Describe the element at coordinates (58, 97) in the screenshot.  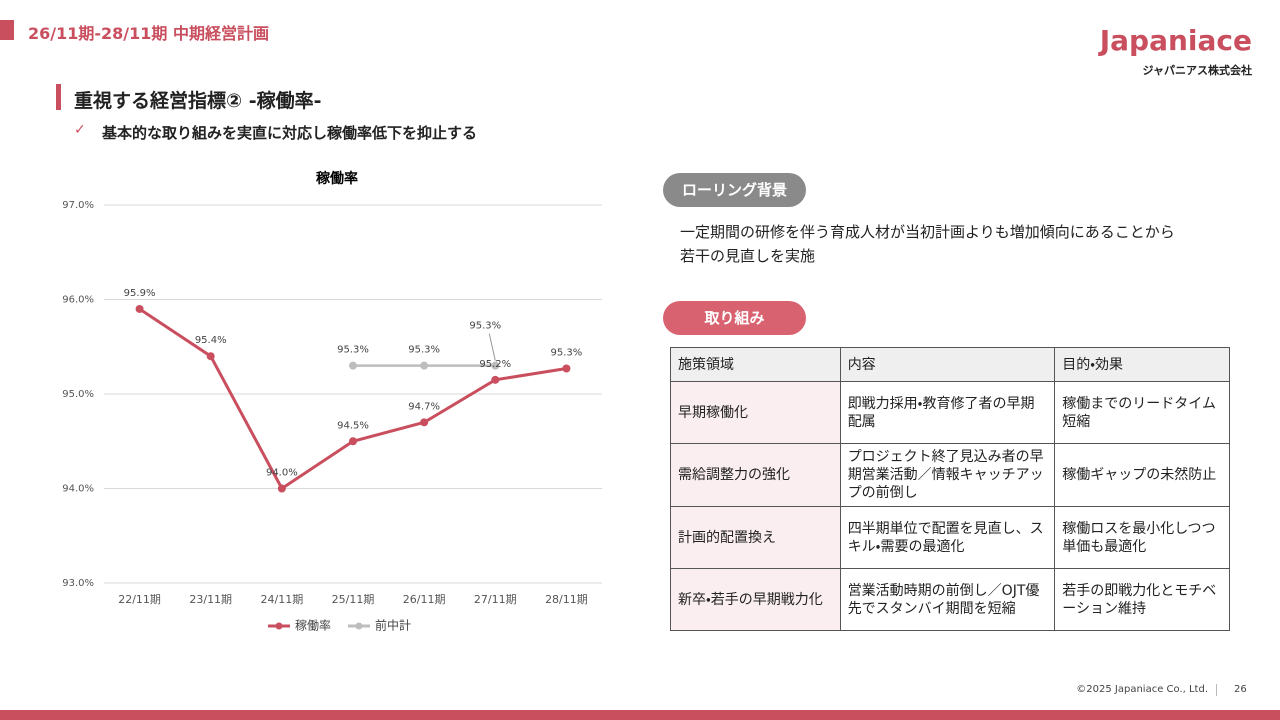
I see `heading-mark` at that location.